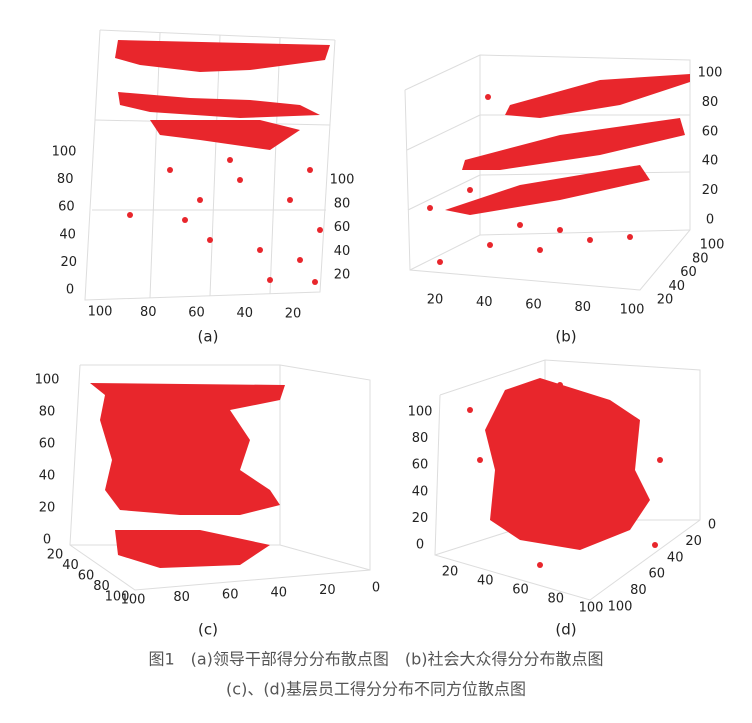  I want to click on panel-label: (b), so click(565, 337).